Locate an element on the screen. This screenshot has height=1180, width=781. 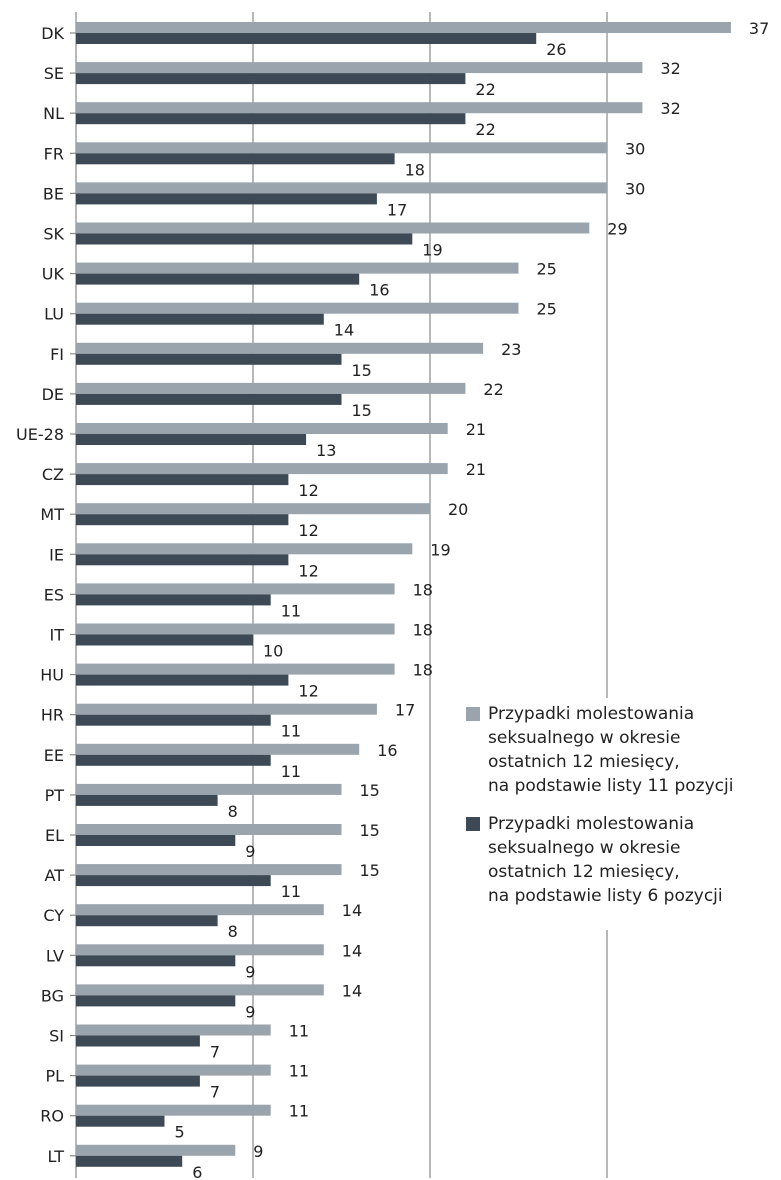
data-label-11-items: 17 is located at coordinates (405, 710).